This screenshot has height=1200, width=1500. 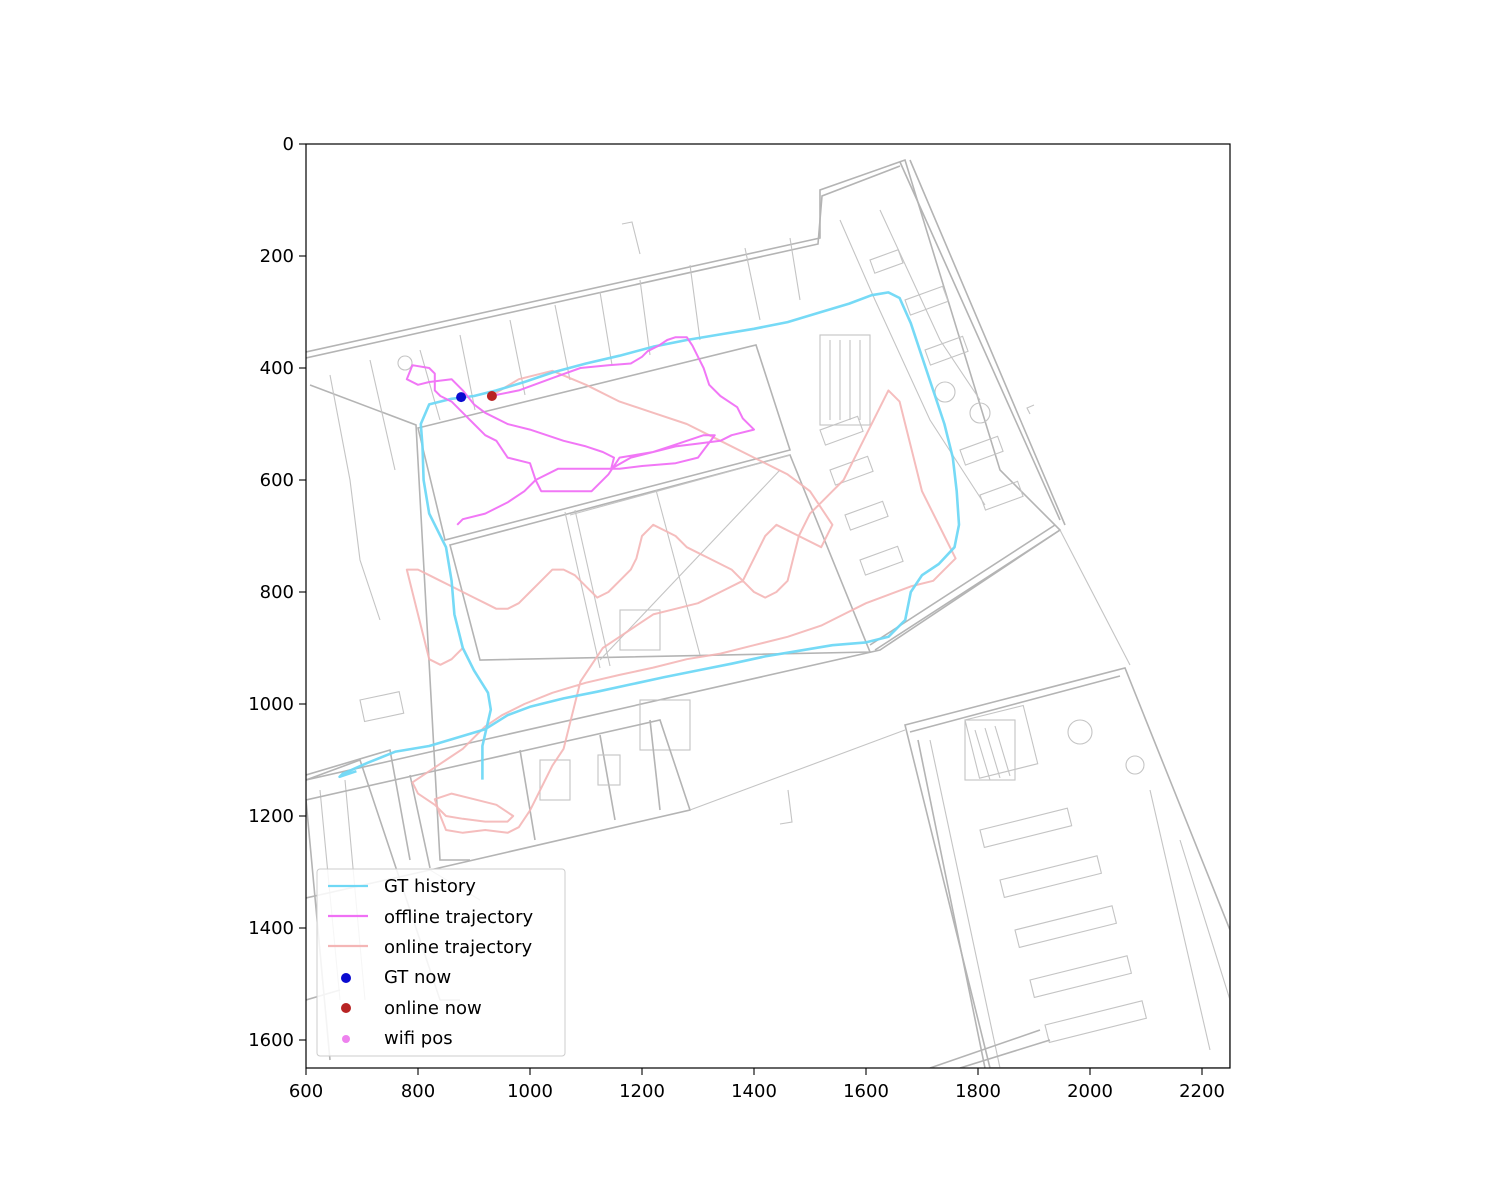 I want to click on x-tick-label: 1200, so click(x=642, y=1091).